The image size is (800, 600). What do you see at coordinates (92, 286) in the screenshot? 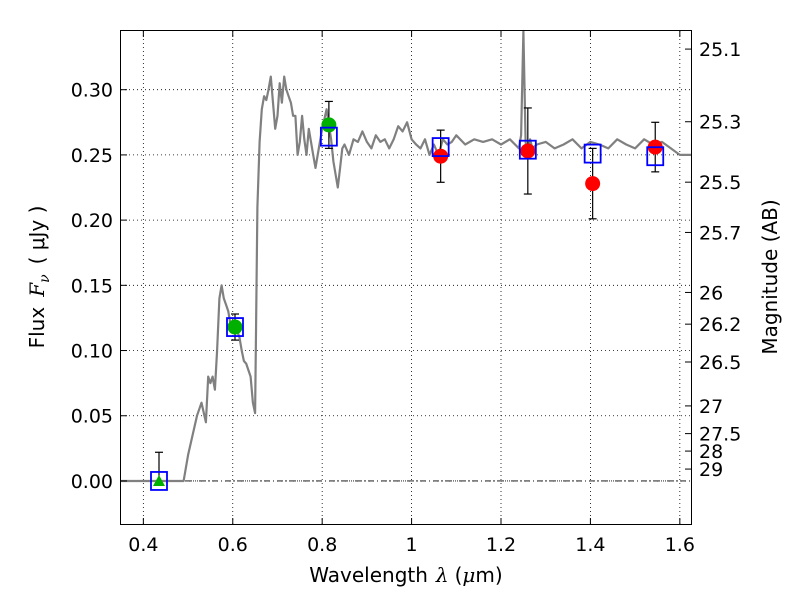
I see `y-tick-label: 0.15` at bounding box center [92, 286].